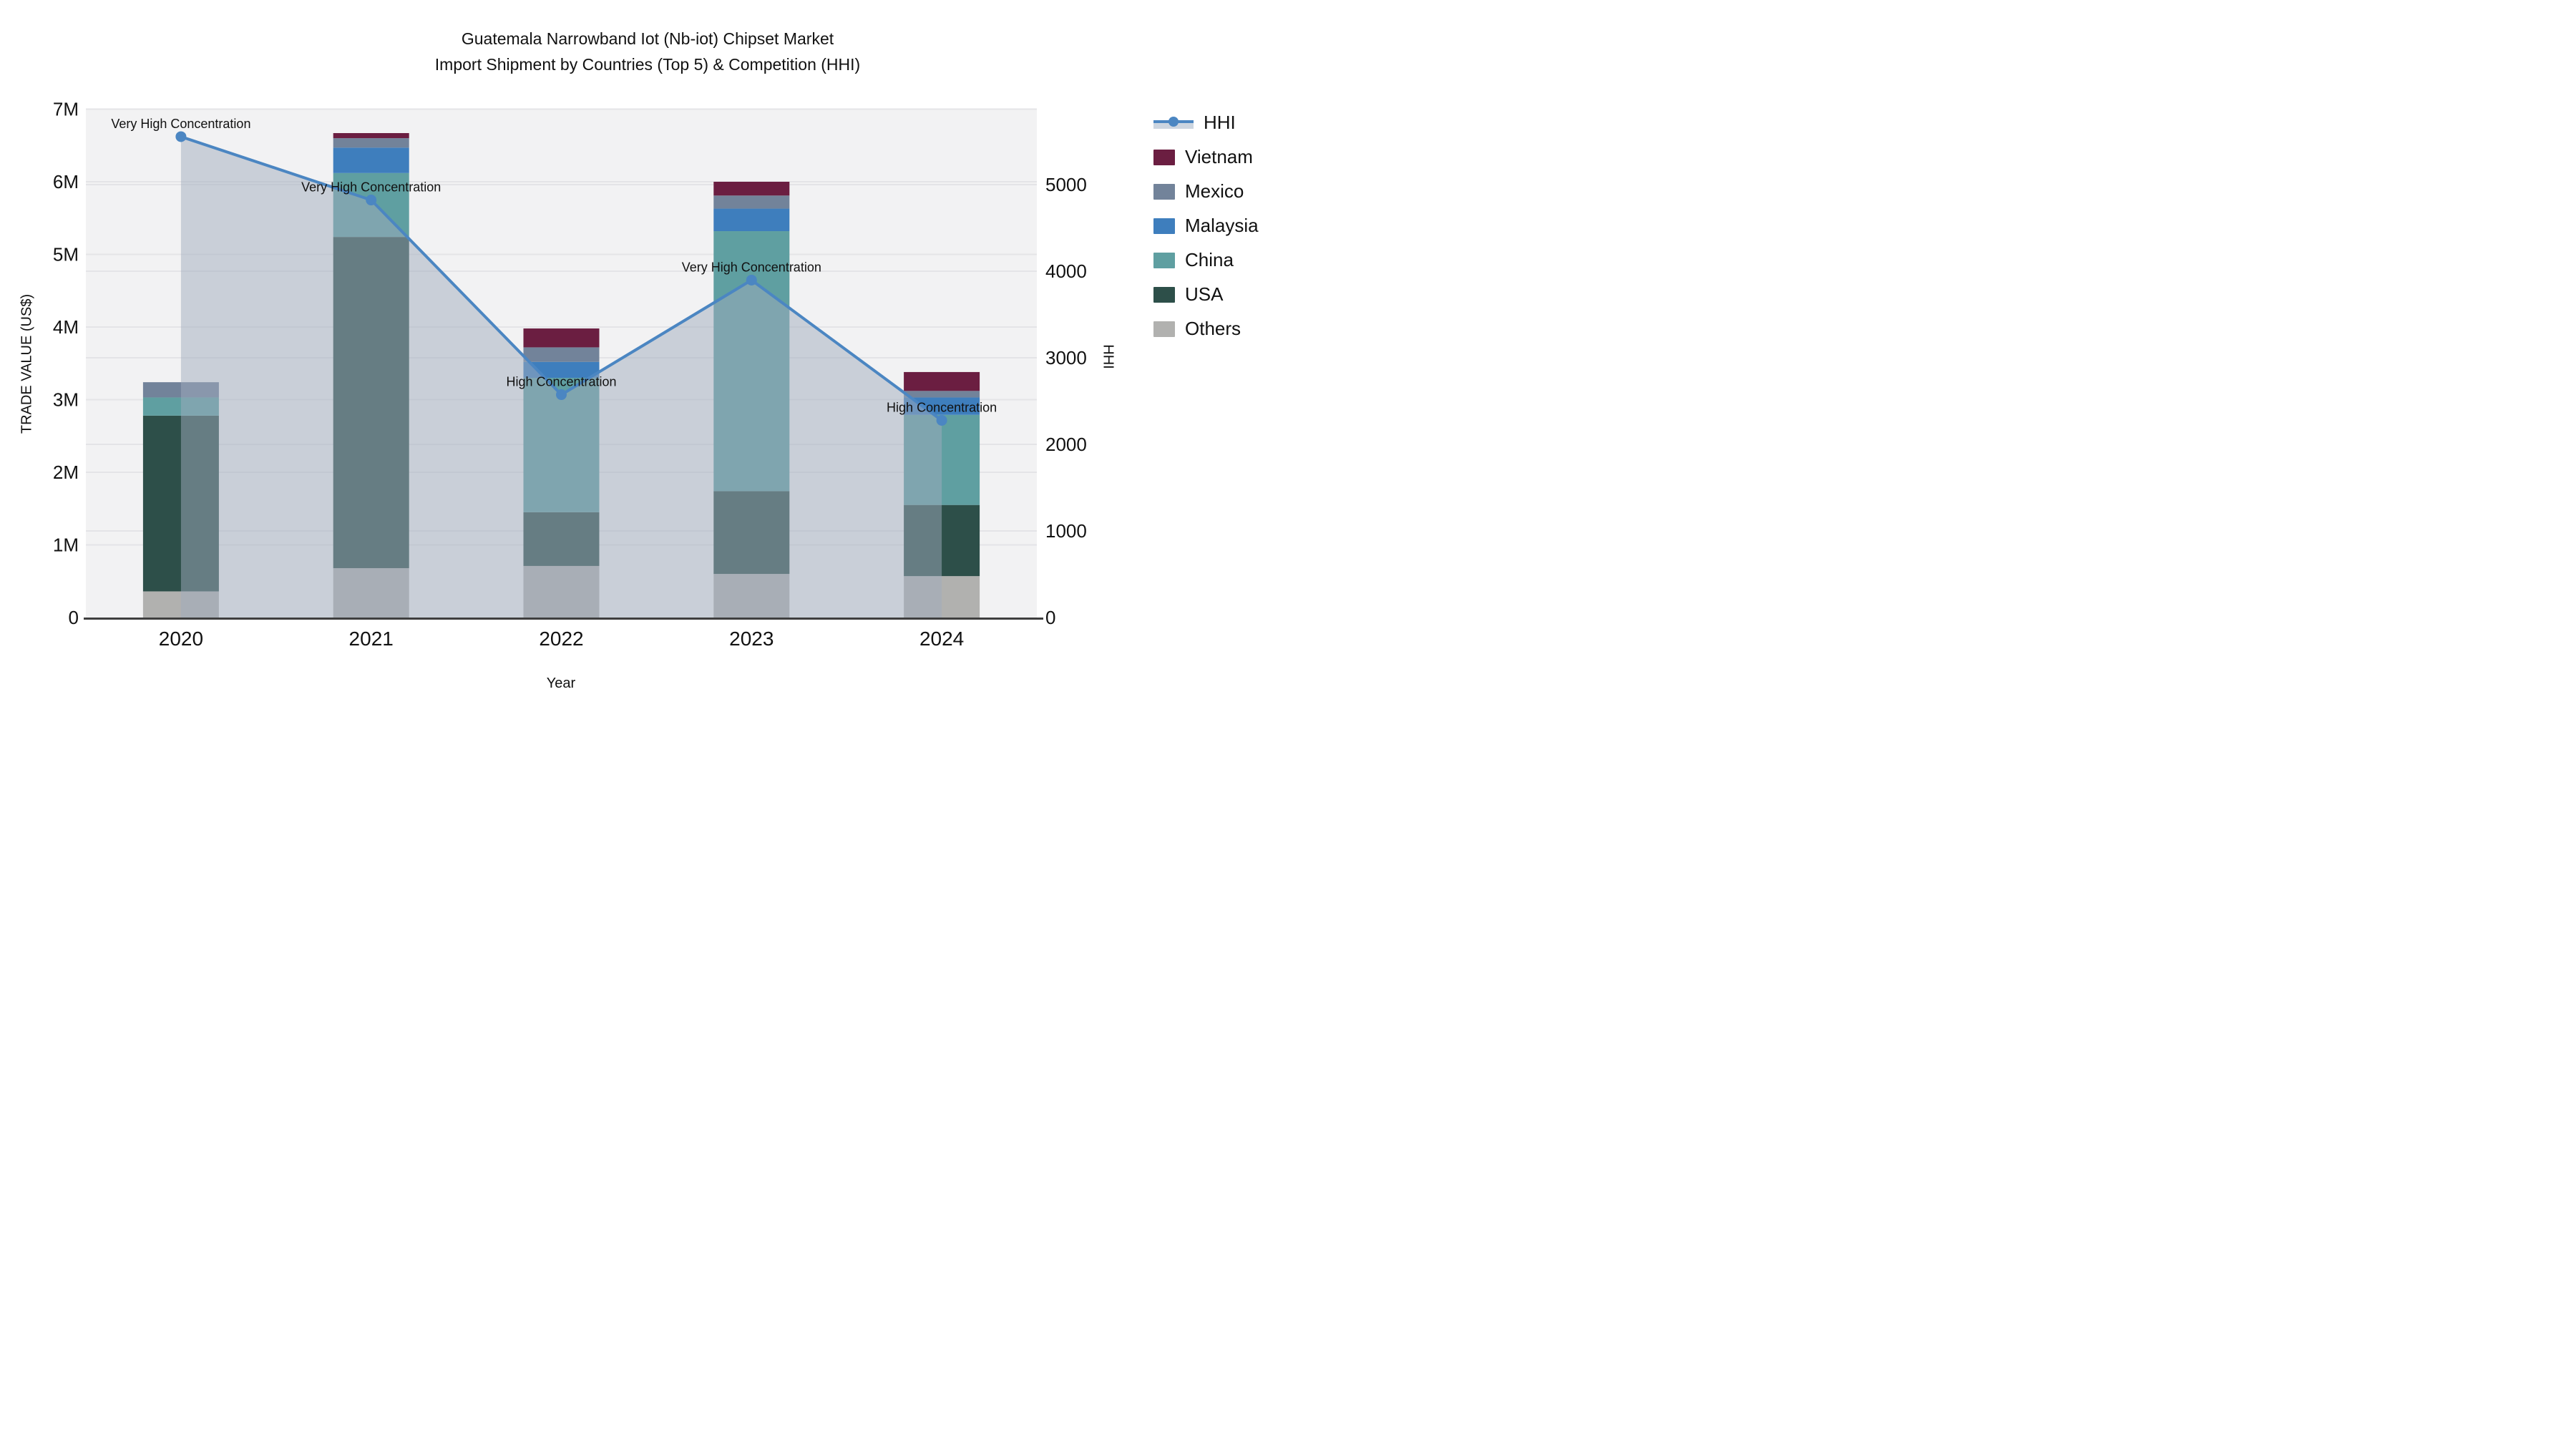  Describe the element at coordinates (27, 363) in the screenshot. I see `y-axis-title-left: TRADE VALUE (US$)` at that location.